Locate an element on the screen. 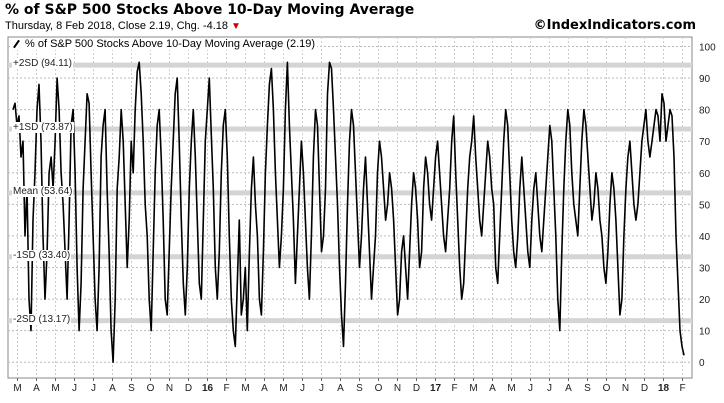  y-tick-label: 20 is located at coordinates (705, 300).